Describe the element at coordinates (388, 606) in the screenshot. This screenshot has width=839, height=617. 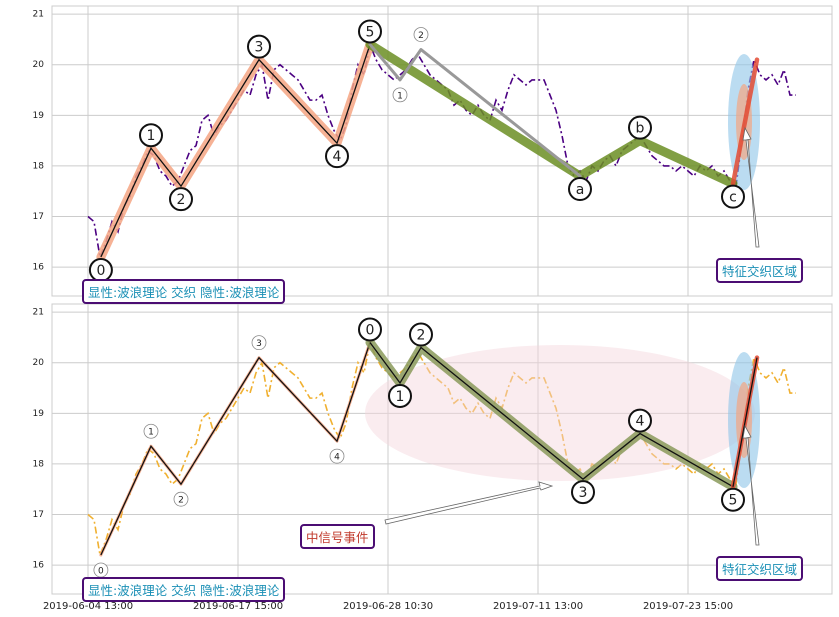
I see `x-tick-label: 2019-06-28 10:30` at that location.